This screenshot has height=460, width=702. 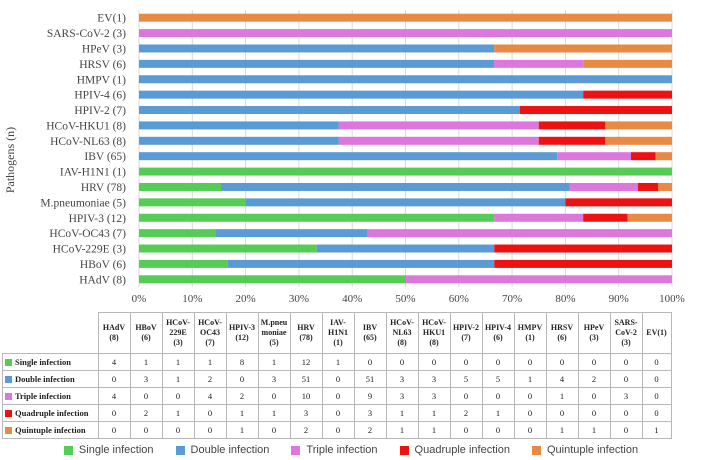 What do you see at coordinates (337, 379) in the screenshot?
I see `table-row: Double infection 0 3 1 2 0 3 51 0 51 3 3 5 5 1 4 2 0 0` at bounding box center [337, 379].